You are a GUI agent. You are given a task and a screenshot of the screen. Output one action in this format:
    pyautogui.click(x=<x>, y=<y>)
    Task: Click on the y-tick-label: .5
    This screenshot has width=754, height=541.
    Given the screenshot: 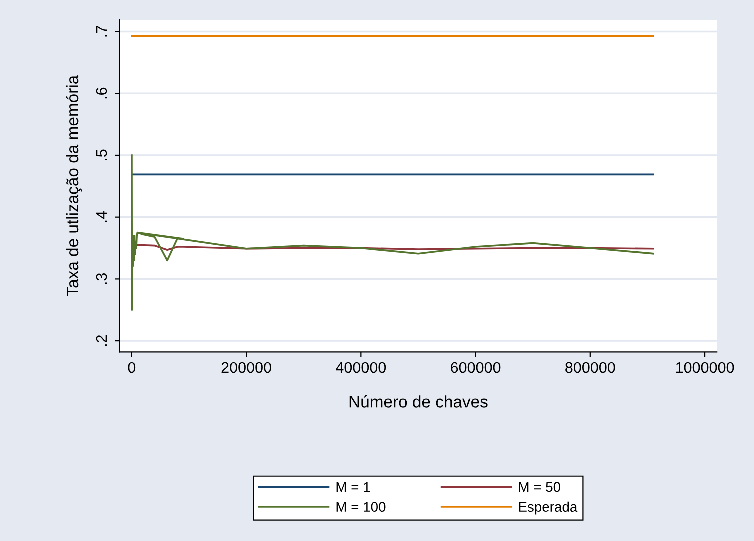 What is the action you would take?
    pyautogui.click(x=102, y=155)
    